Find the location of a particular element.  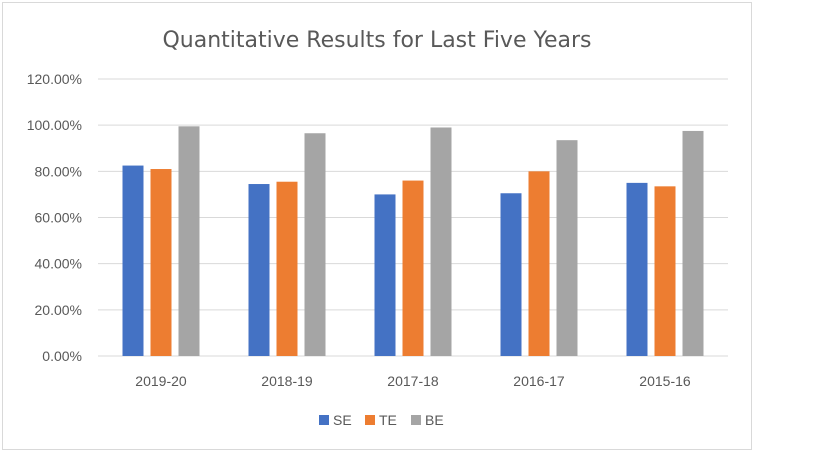

legend-swatch-be is located at coordinates (416, 420).